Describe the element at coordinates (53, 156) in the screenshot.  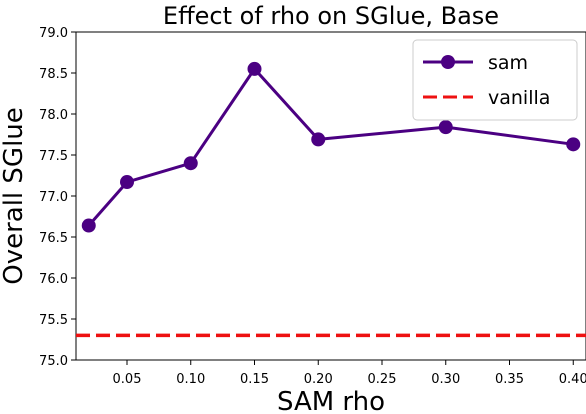
I see `y-tick-label: 77.5` at that location.